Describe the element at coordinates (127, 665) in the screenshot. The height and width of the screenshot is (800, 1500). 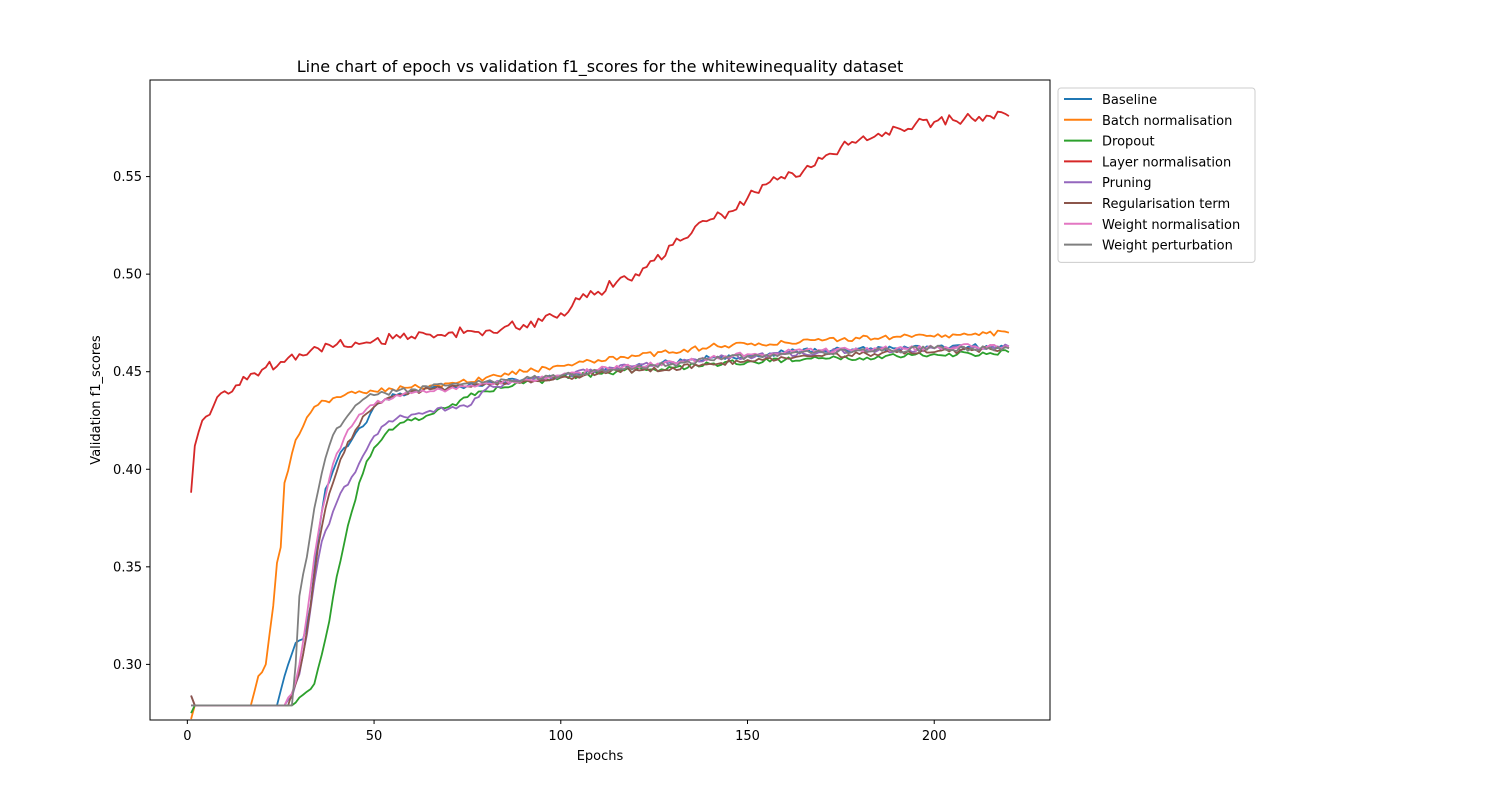
I see `y-tick-label: 0.30` at that location.